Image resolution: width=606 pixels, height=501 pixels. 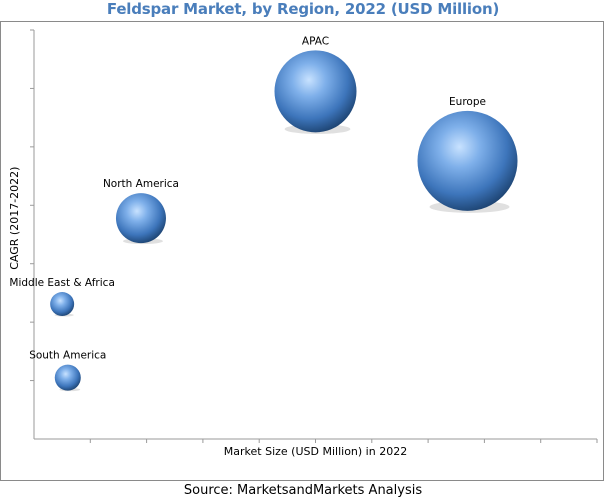 What do you see at coordinates (467, 160) in the screenshot?
I see `bubble-europe` at bounding box center [467, 160].